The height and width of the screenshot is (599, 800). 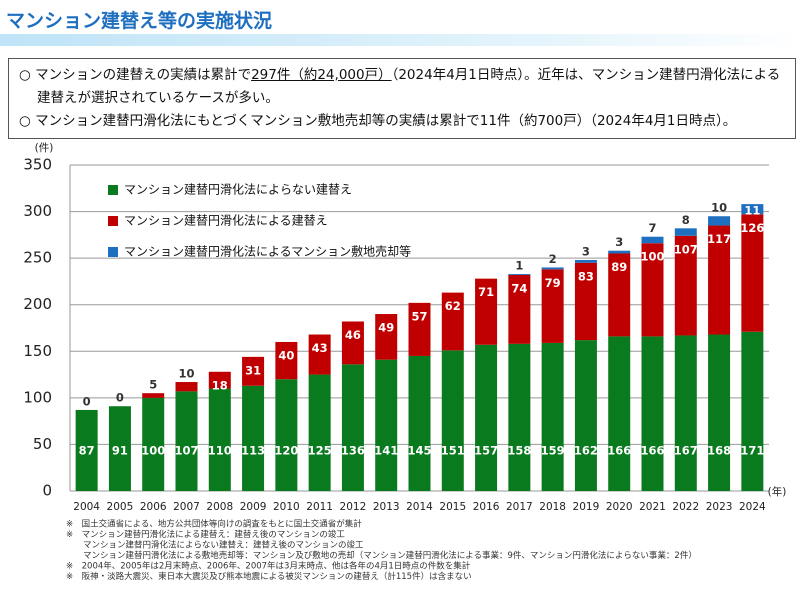 I want to click on x-tick-label: 2014, so click(x=419, y=507).